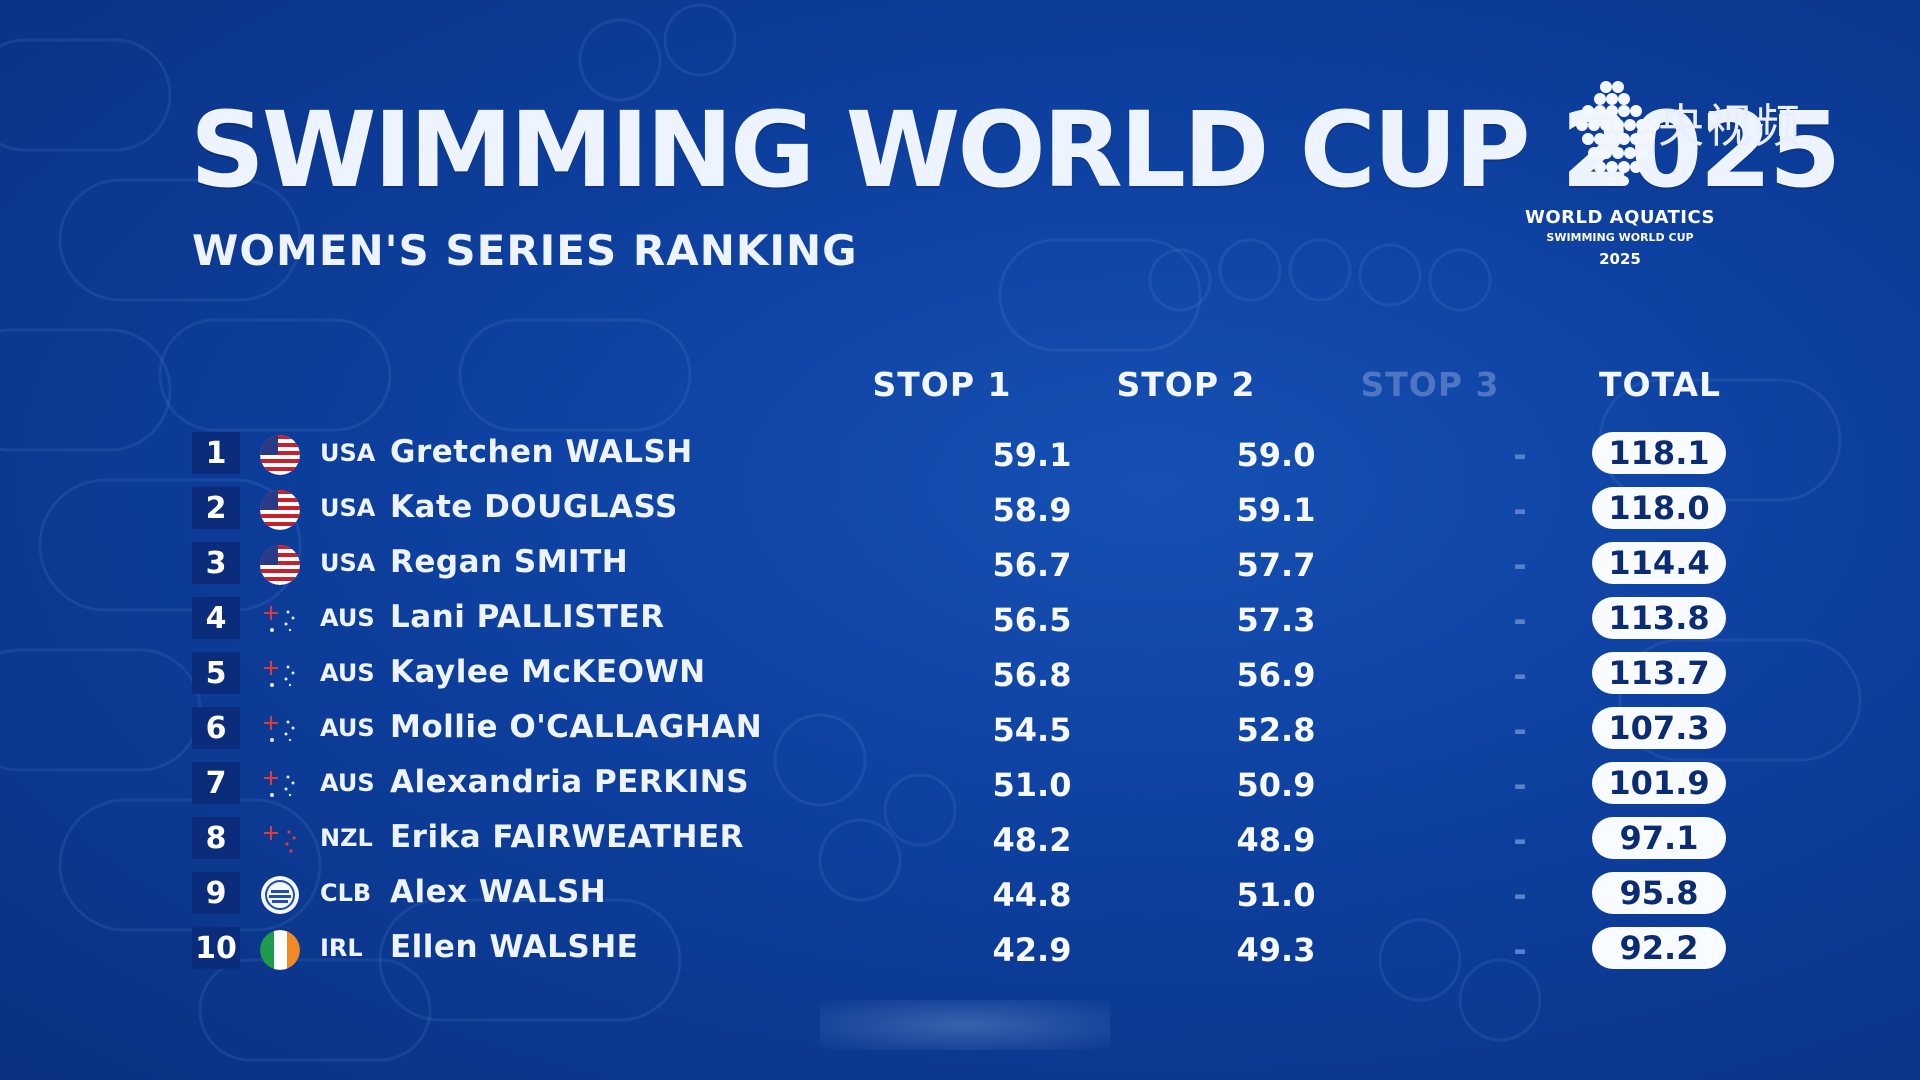 Image resolution: width=1920 pixels, height=1080 pixels. Describe the element at coordinates (525, 250) in the screenshot. I see `page-subtitle: WOMEN'S SERIES RANKING` at that location.